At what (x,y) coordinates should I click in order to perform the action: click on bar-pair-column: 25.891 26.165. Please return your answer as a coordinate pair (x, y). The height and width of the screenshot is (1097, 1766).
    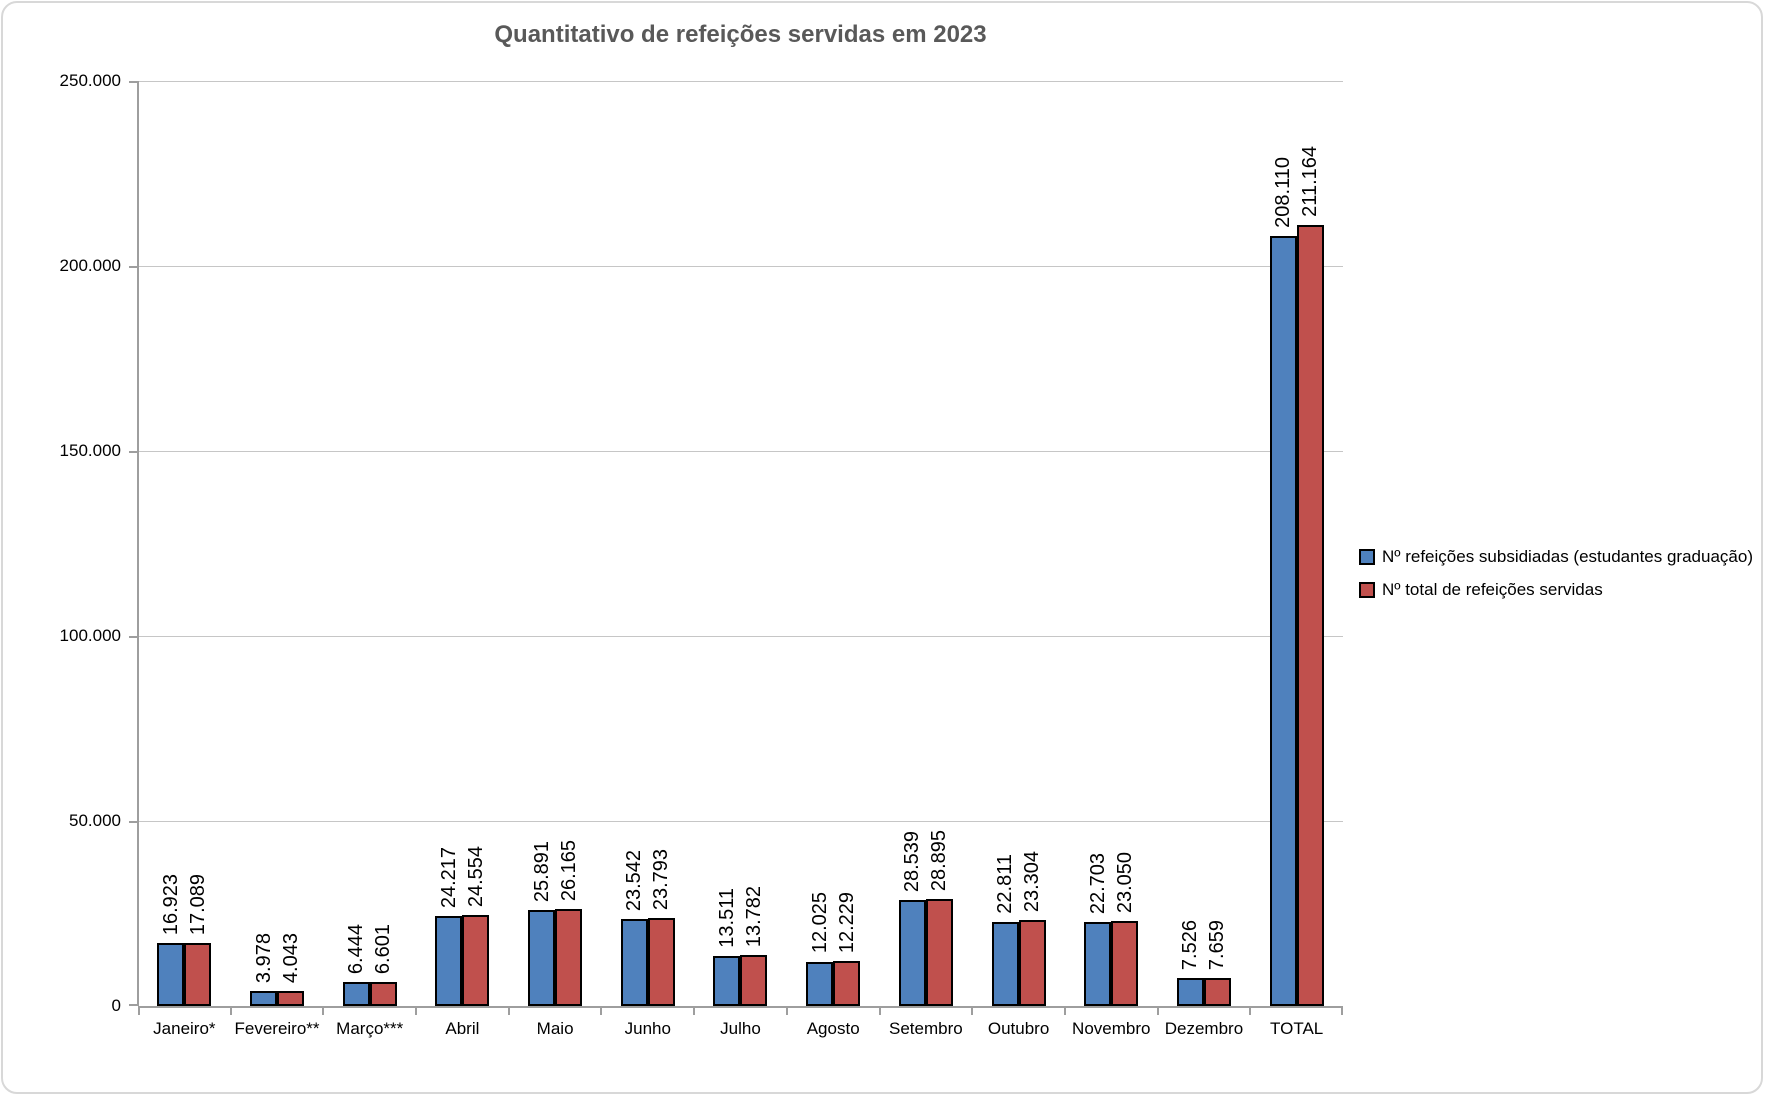
    Looking at the image, I should click on (555, 543).